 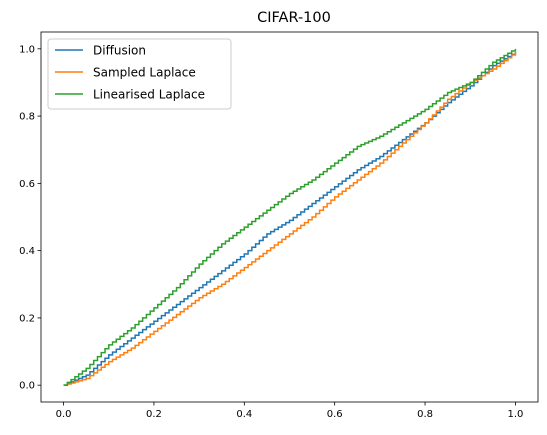 What do you see at coordinates (64, 414) in the screenshot?
I see `x-tick-label: 0.0` at bounding box center [64, 414].